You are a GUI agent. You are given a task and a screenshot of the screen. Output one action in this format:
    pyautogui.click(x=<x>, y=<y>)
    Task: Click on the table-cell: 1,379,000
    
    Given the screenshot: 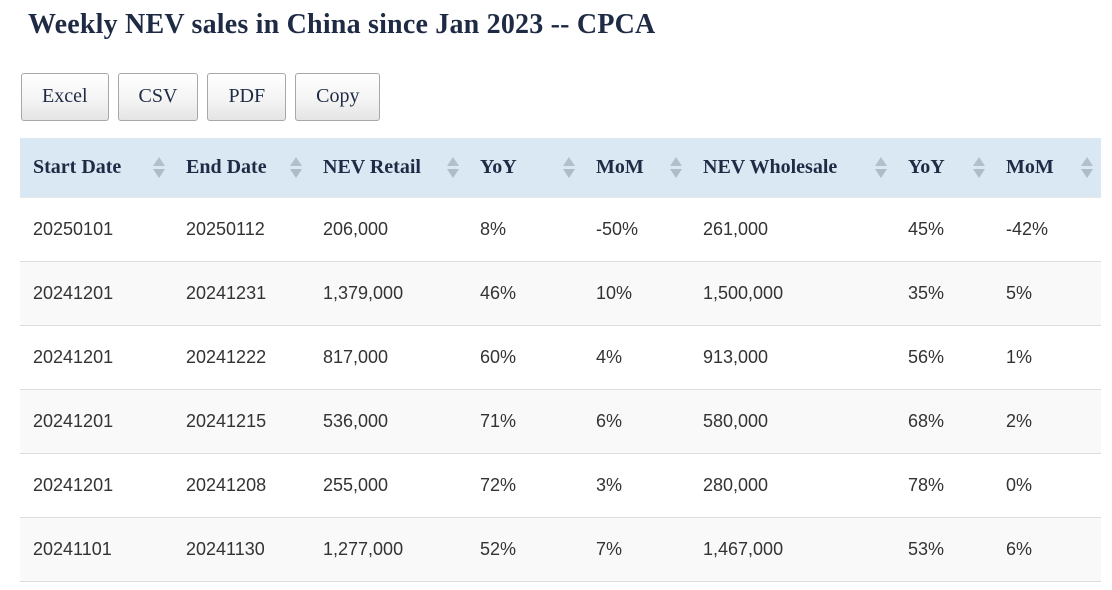 What is the action you would take?
    pyautogui.click(x=388, y=293)
    